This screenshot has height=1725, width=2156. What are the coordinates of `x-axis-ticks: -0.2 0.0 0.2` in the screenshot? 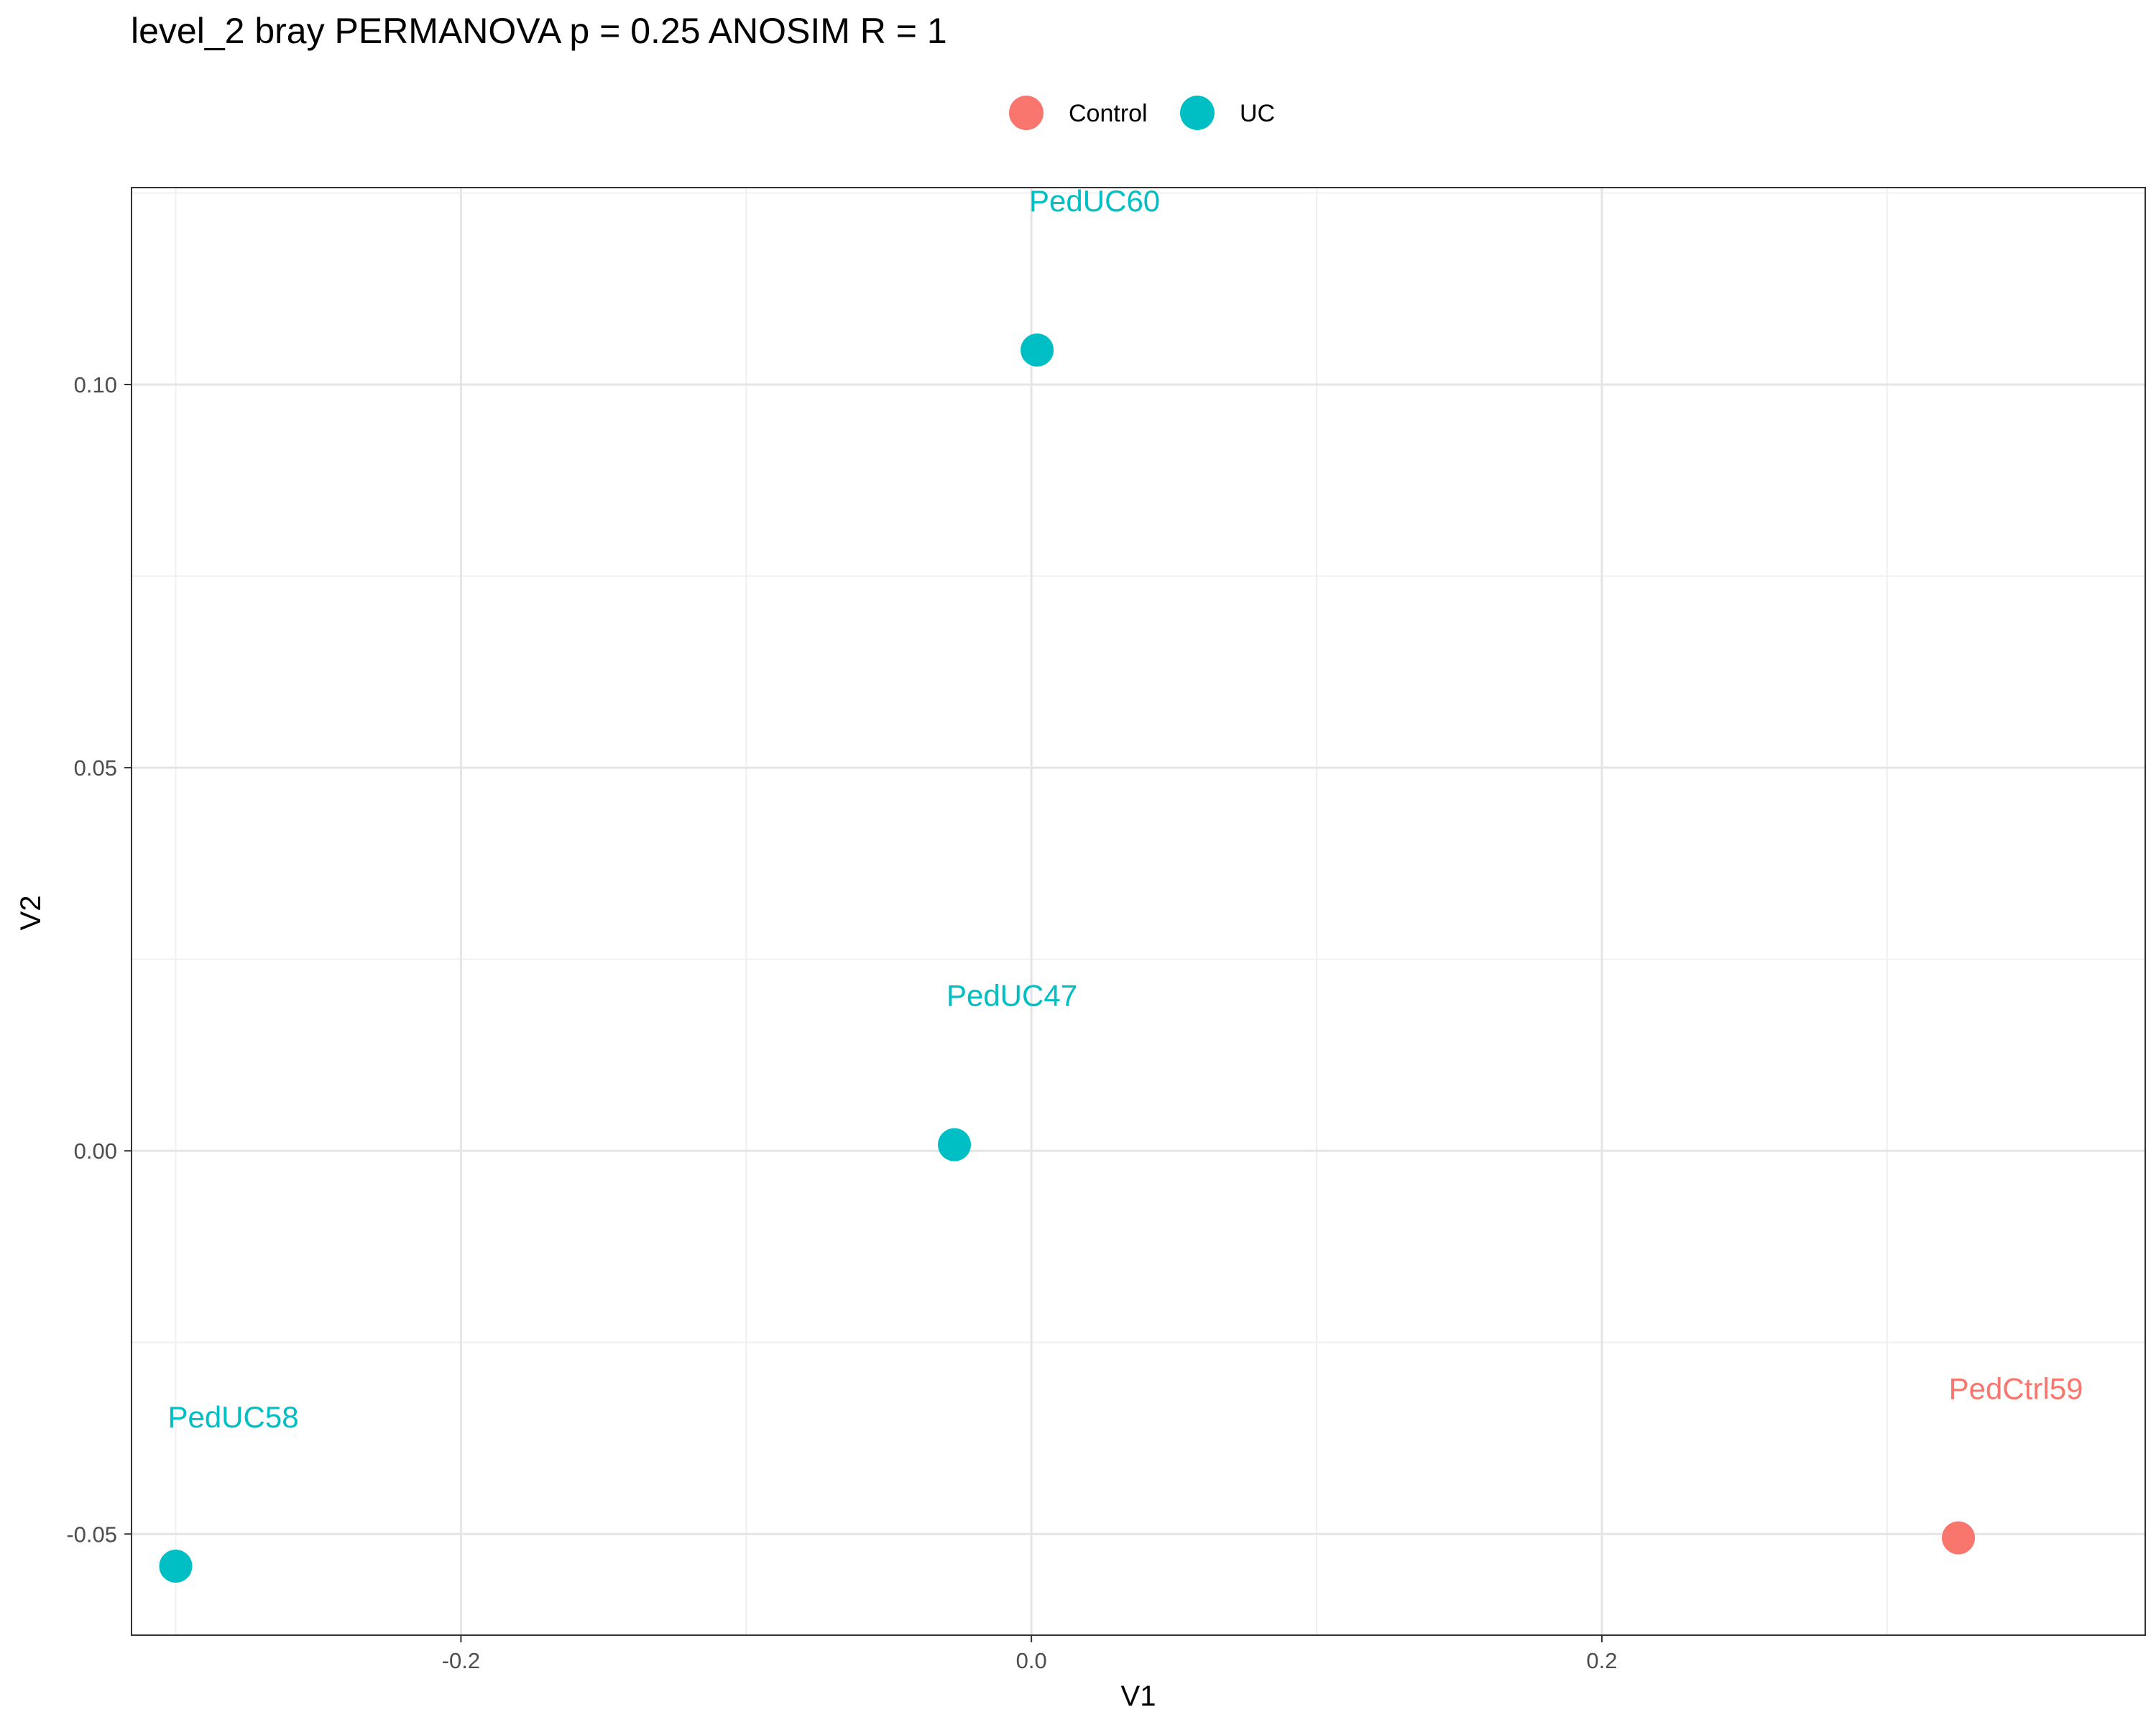 It's located at (1029, 1654).